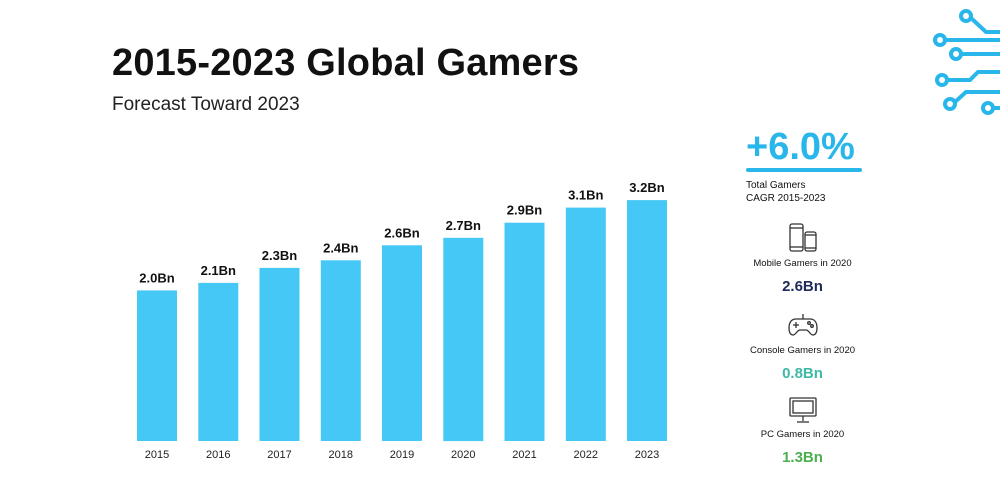 This screenshot has height=500, width=1000. I want to click on x-tick-label-2023: 2023, so click(647, 455).